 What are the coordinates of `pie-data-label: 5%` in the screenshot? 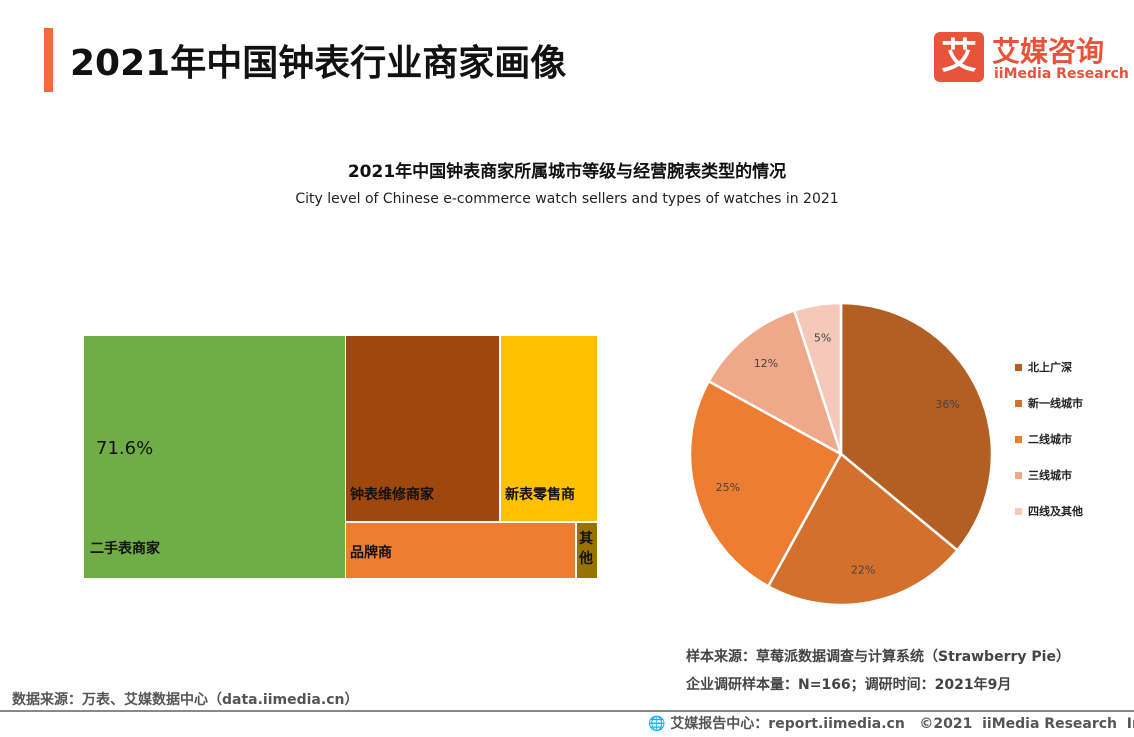 It's located at (822, 338).